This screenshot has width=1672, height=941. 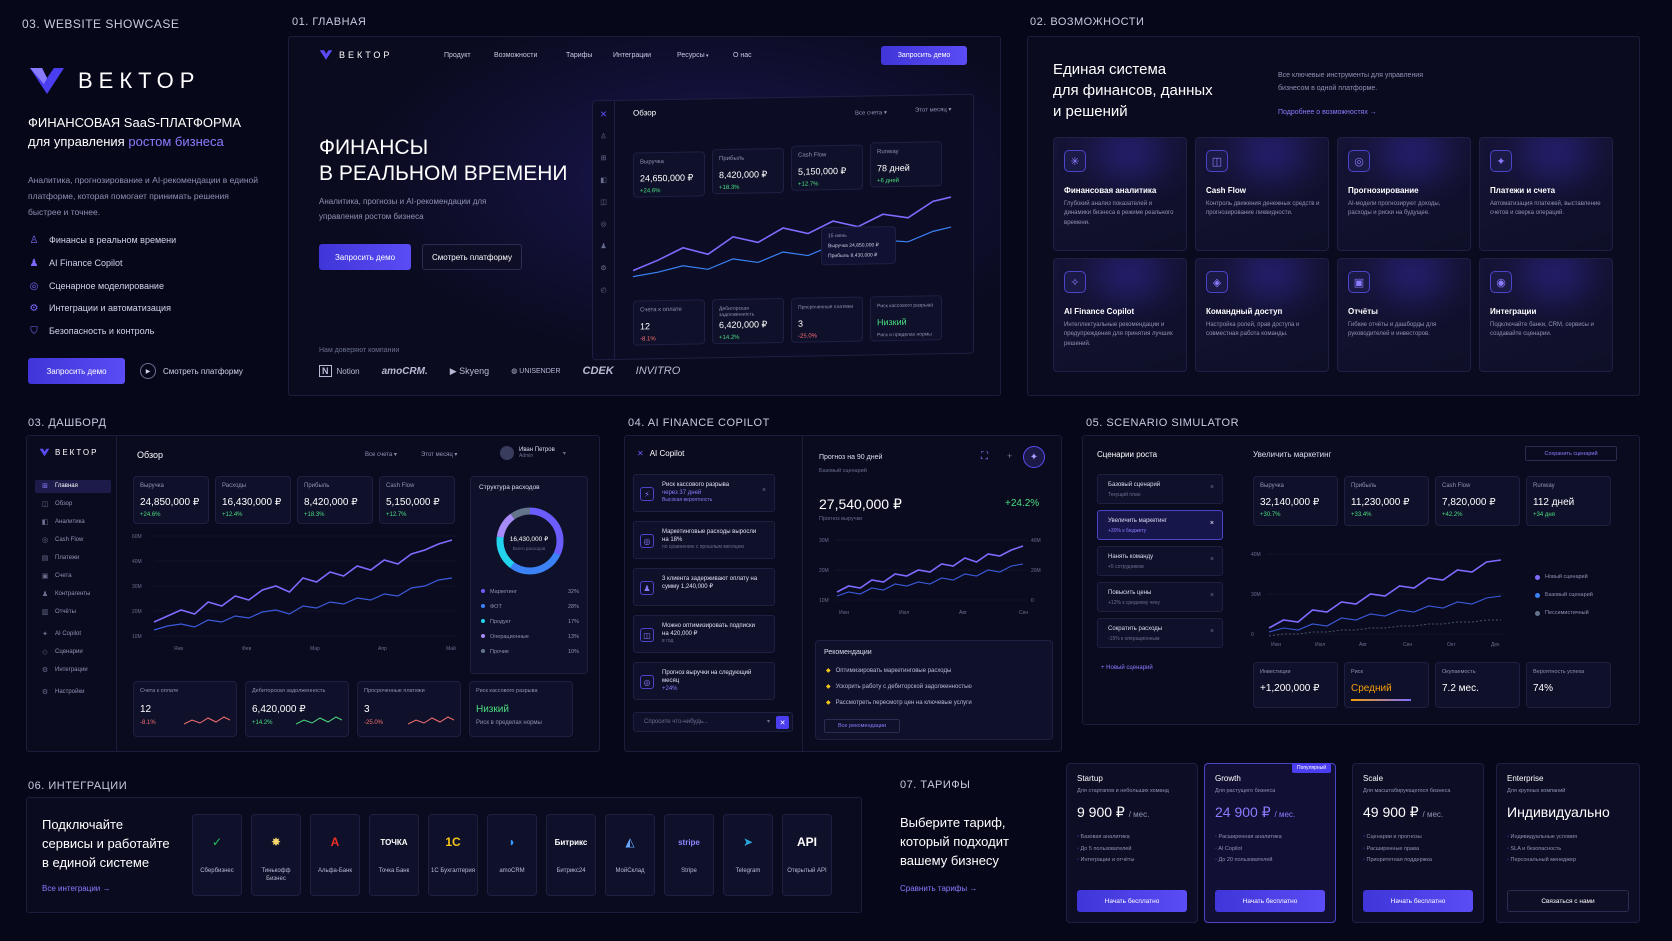 I want to click on preview-filter-month: Этот месяц ▾, so click(x=933, y=110).